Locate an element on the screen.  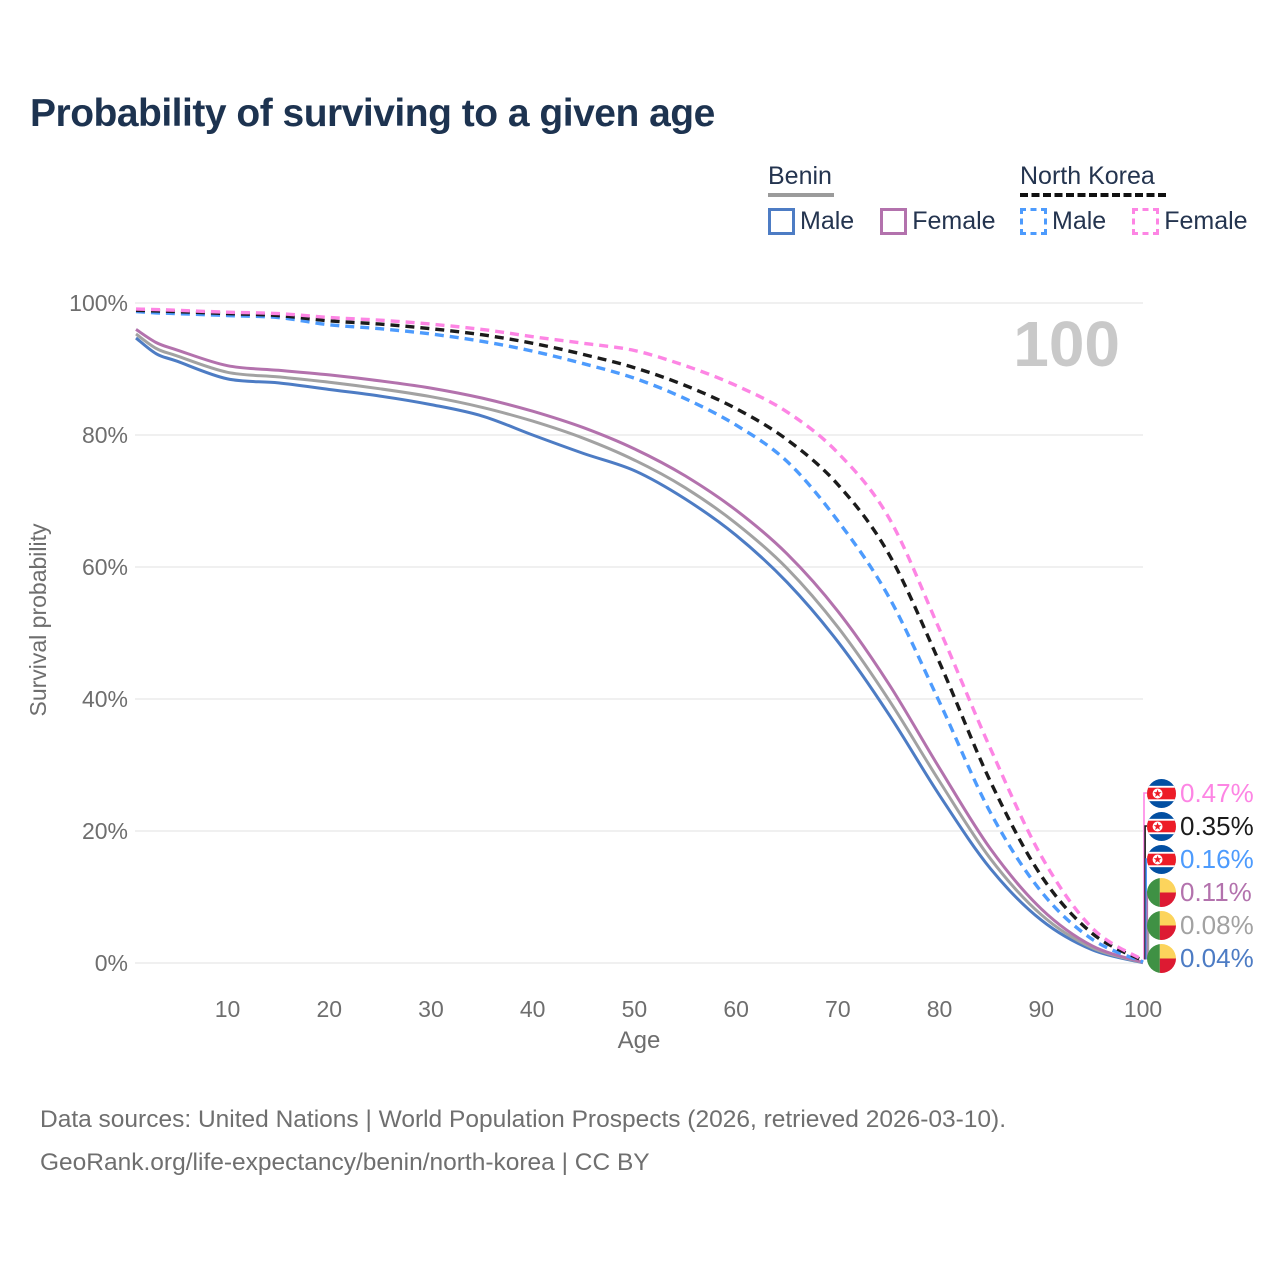
x-axis-tick: 40 is located at coordinates (533, 1009).